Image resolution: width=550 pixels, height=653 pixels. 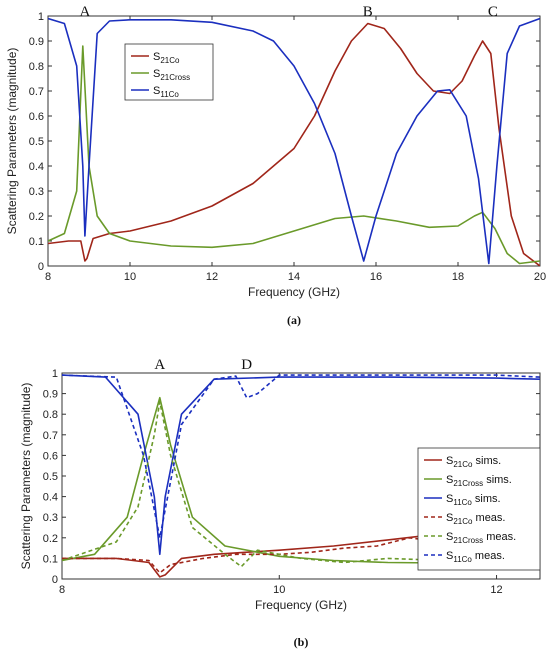 I want to click on legend-box, so click(x=479, y=509).